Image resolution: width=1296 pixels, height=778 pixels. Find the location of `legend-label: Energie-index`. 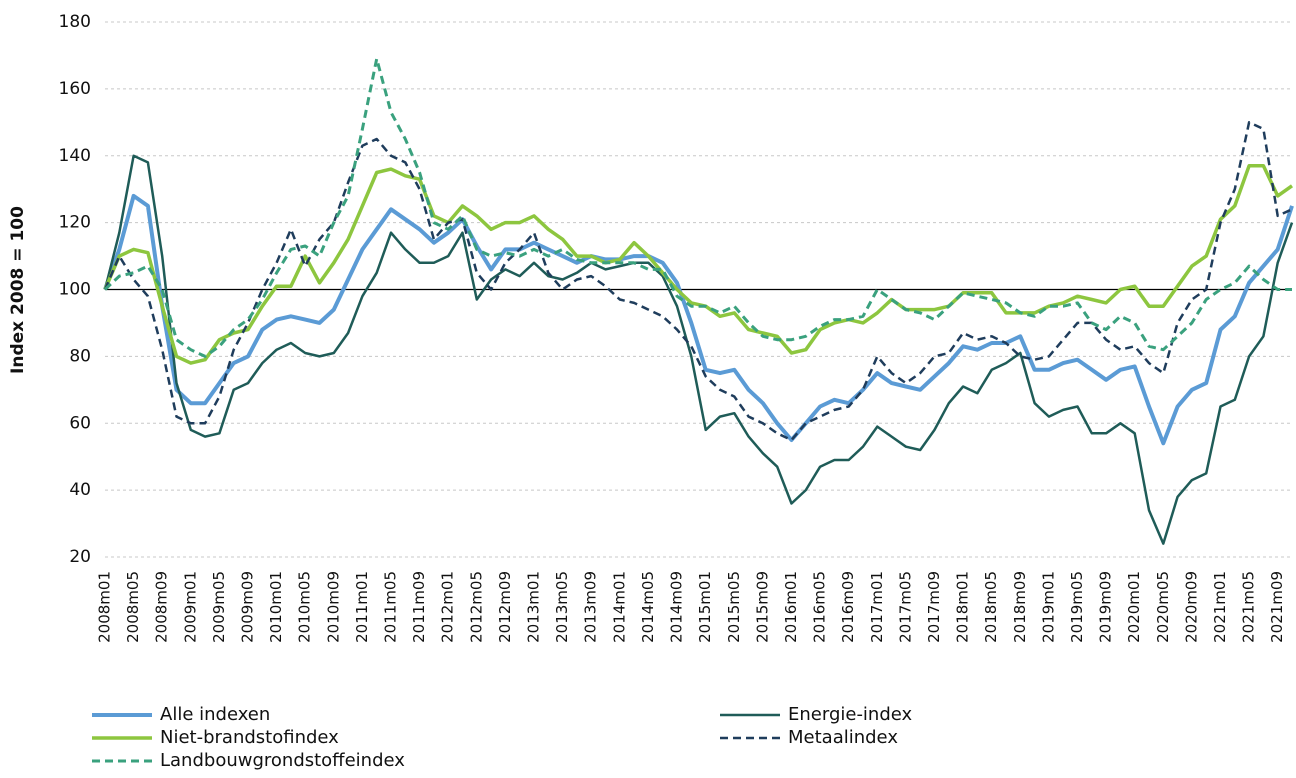

legend-label: Energie-index is located at coordinates (850, 714).